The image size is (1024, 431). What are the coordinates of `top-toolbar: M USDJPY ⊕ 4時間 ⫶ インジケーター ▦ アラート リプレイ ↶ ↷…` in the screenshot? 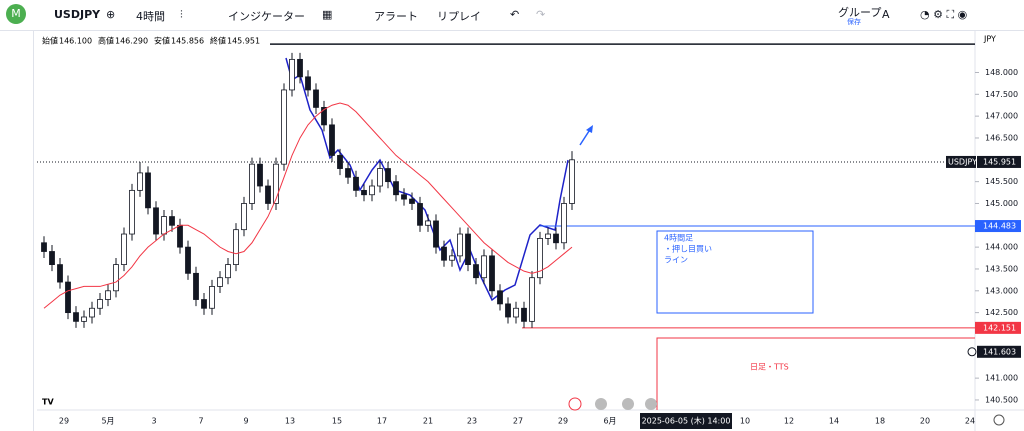 It's located at (512, 15).